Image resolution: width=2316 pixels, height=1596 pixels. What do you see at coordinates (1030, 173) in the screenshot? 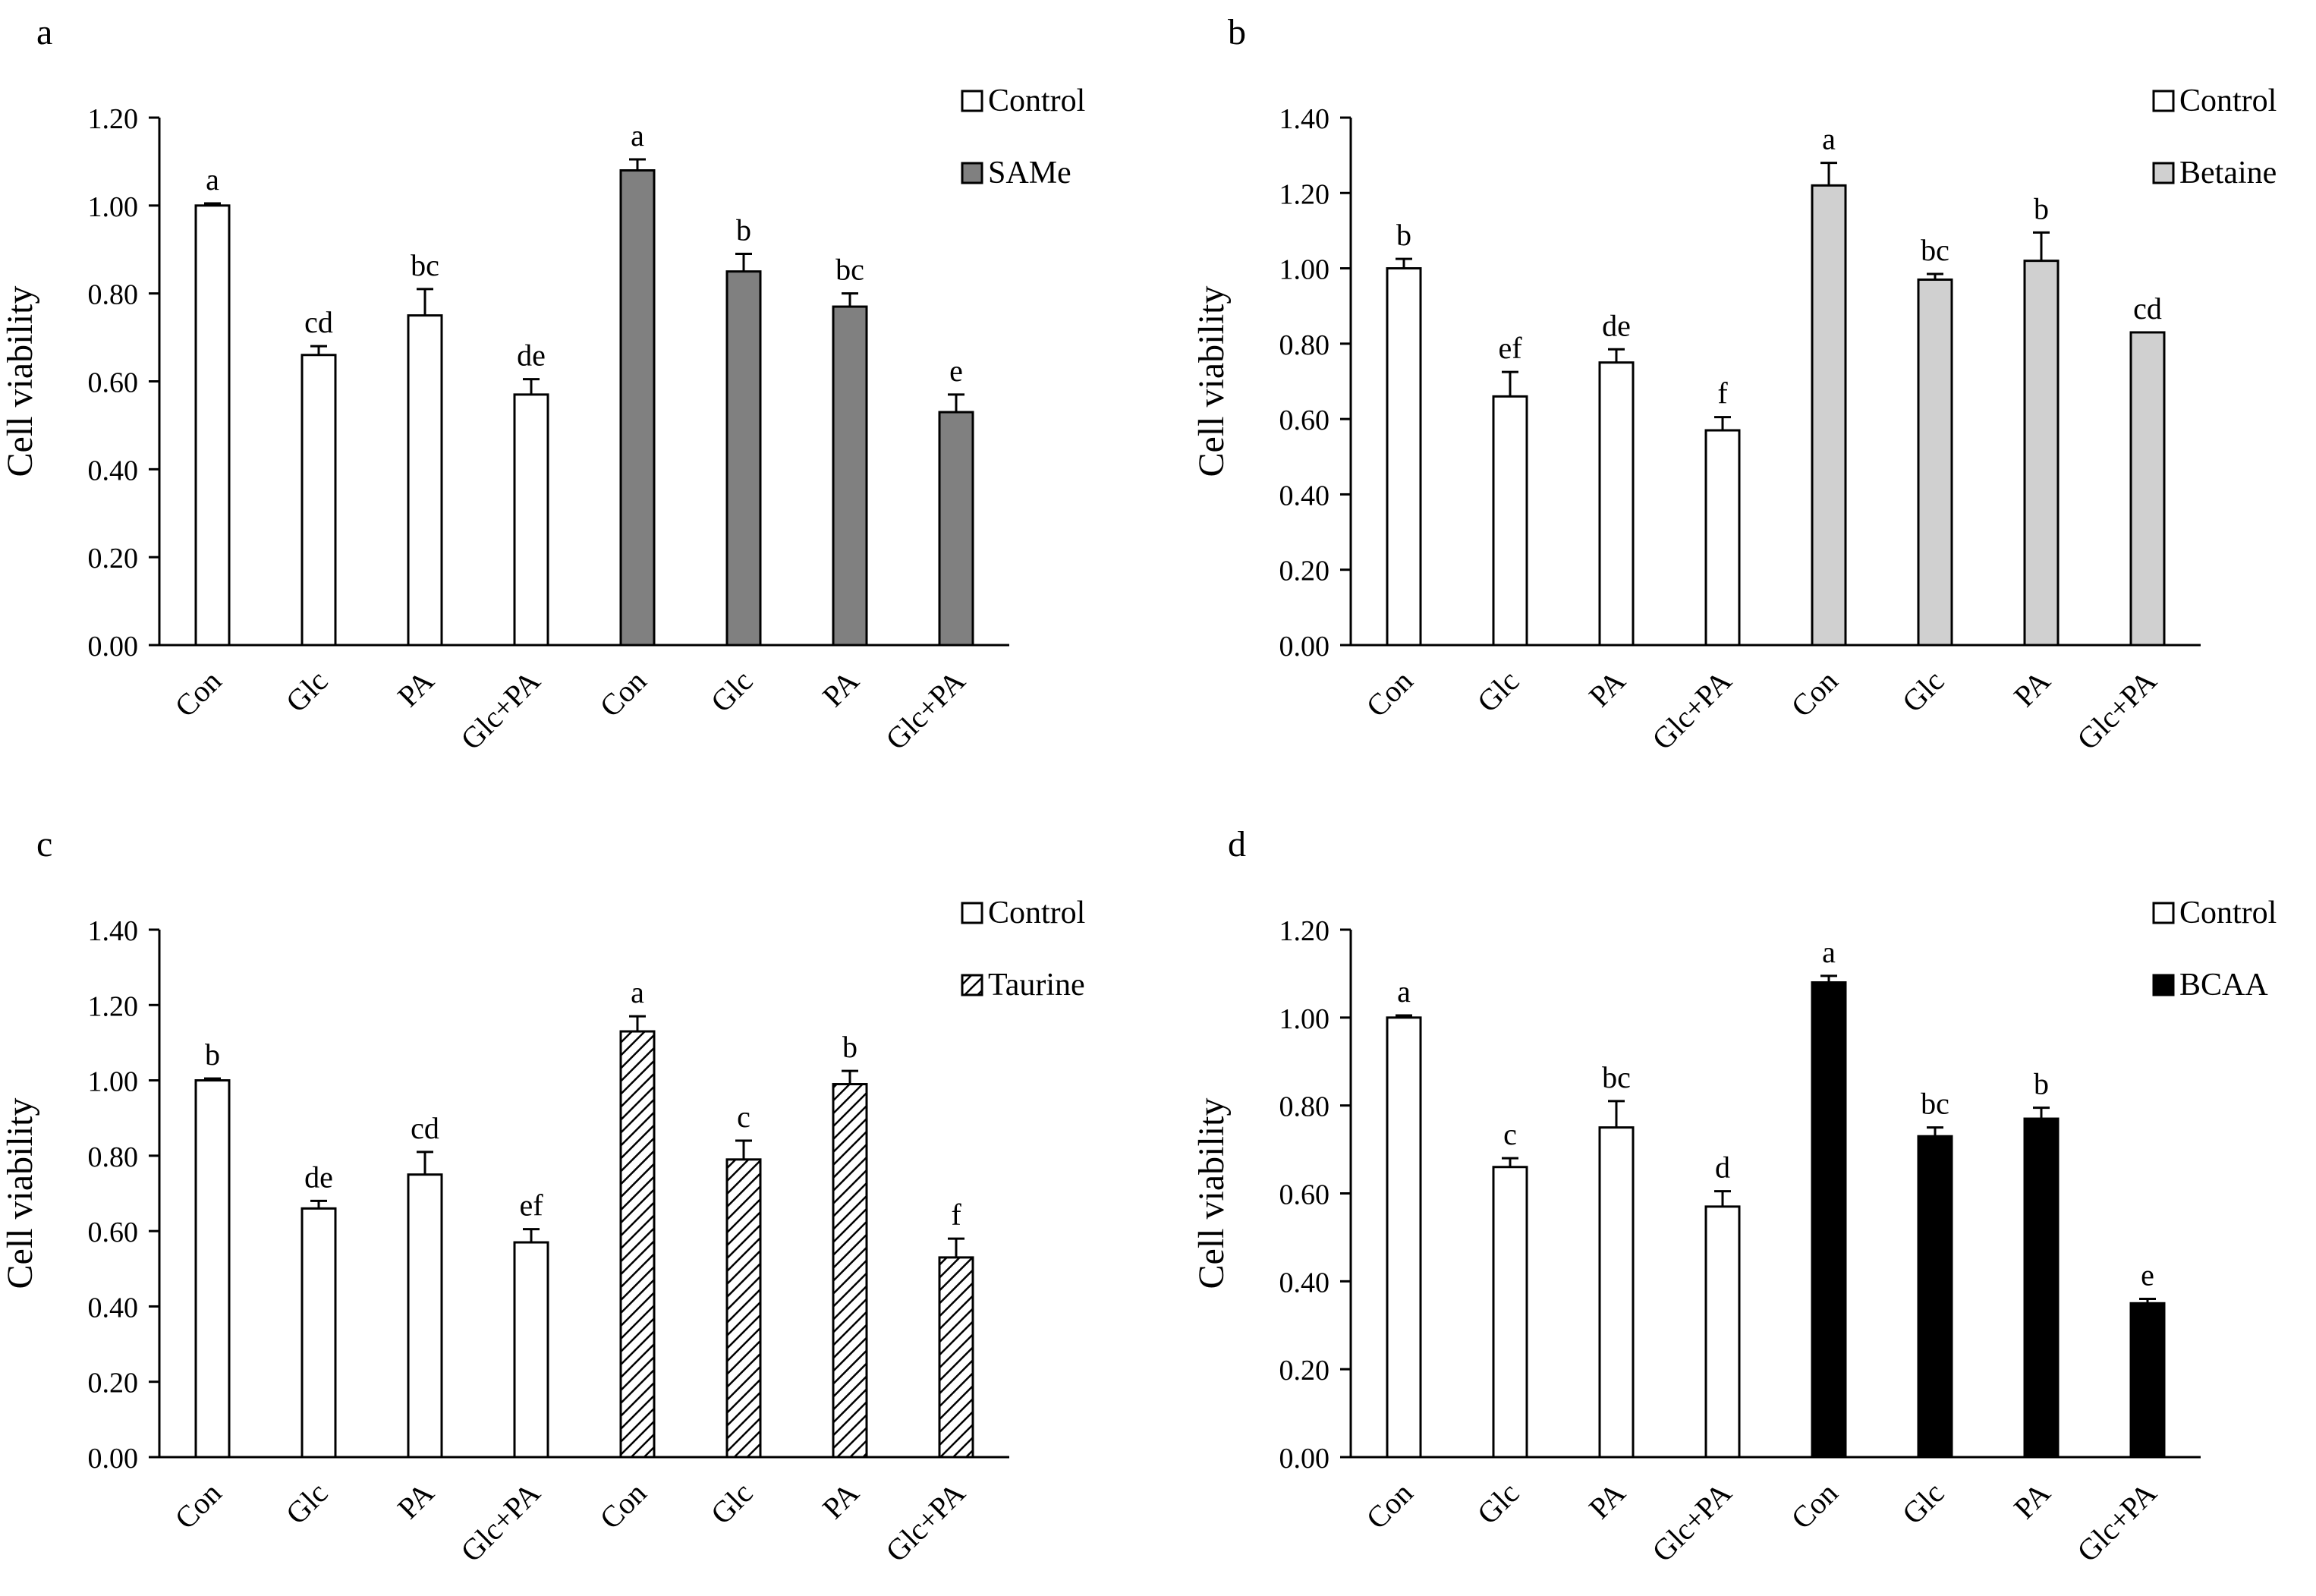
I see `legend-label: SAMe` at bounding box center [1030, 173].